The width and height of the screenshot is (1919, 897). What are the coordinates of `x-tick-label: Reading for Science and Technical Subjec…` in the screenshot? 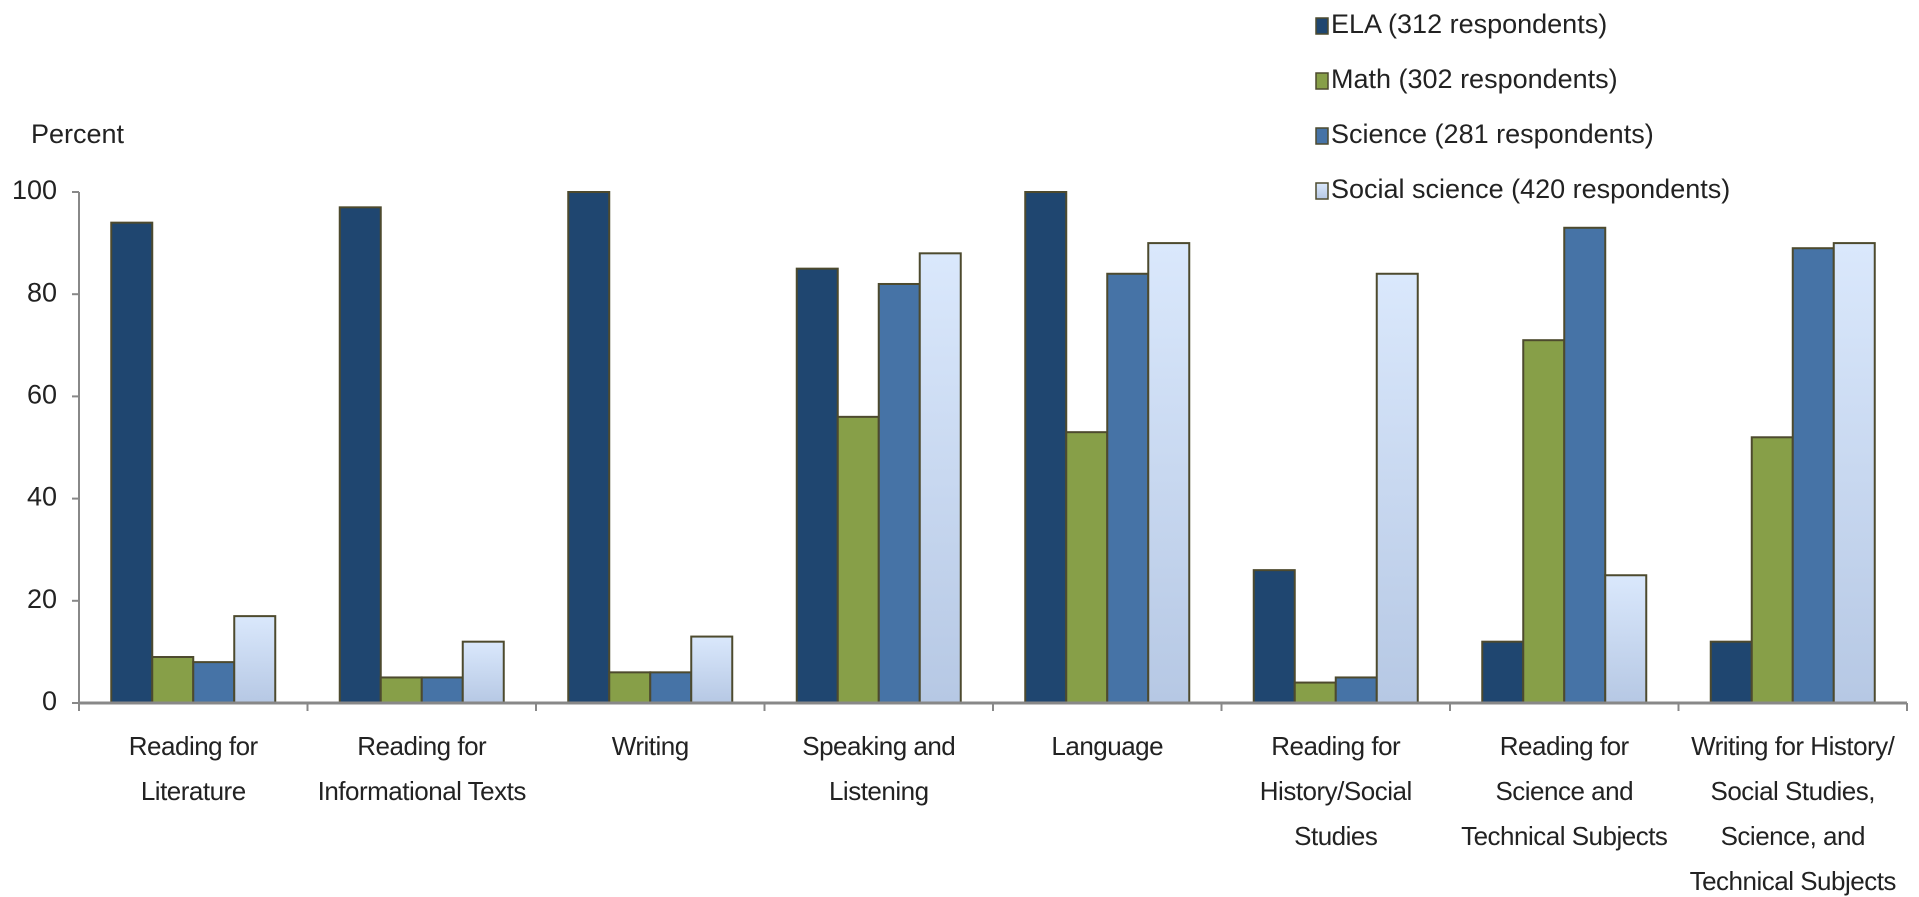 It's located at (1564, 791).